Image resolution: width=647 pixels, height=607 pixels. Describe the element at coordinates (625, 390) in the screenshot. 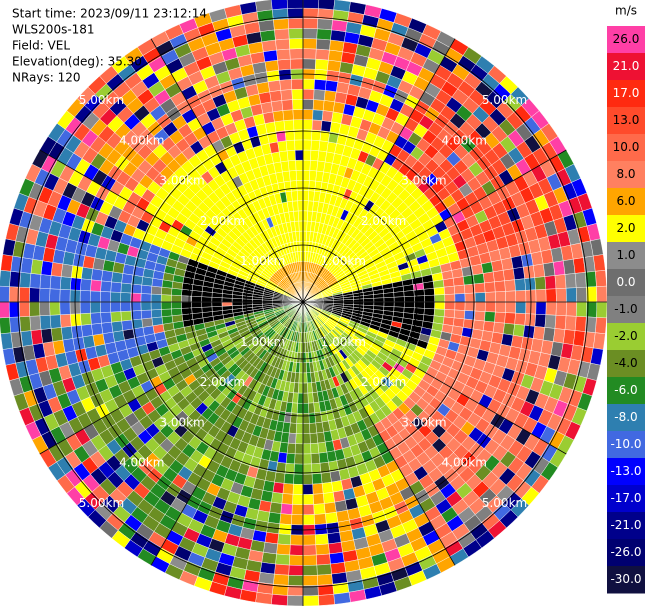

I see `colorbar-tick-label: -6.0` at that location.